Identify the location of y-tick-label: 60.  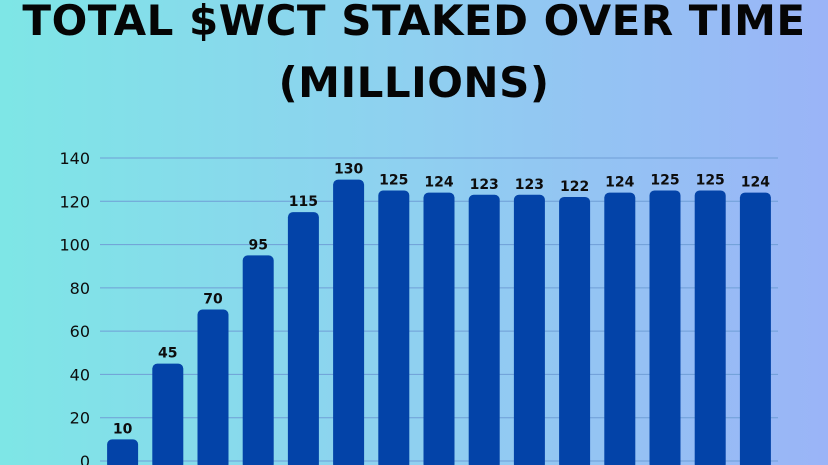
(80, 331).